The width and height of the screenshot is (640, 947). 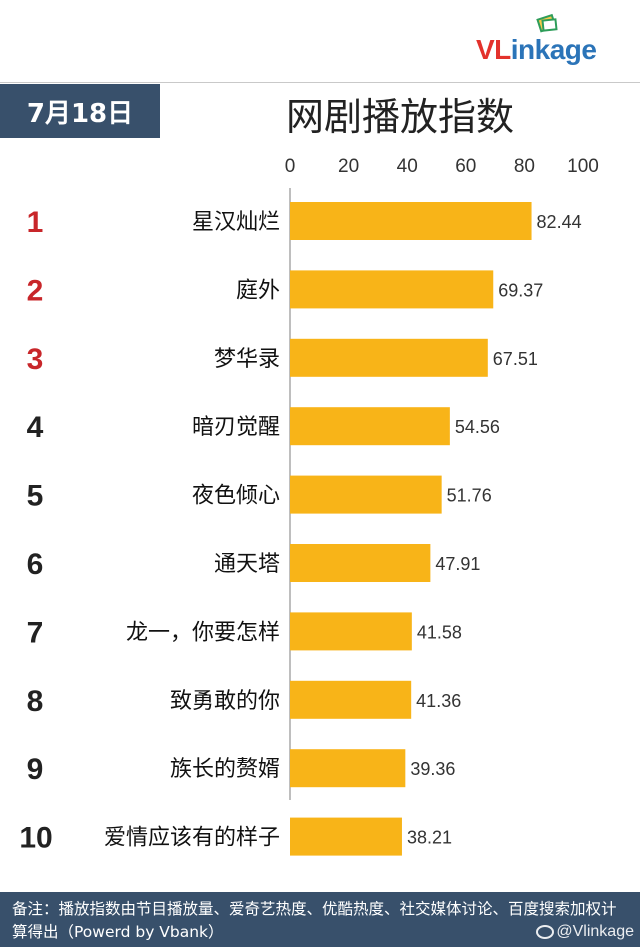 What do you see at coordinates (225, 701) in the screenshot?
I see `drama-name: 致勇敢的你` at bounding box center [225, 701].